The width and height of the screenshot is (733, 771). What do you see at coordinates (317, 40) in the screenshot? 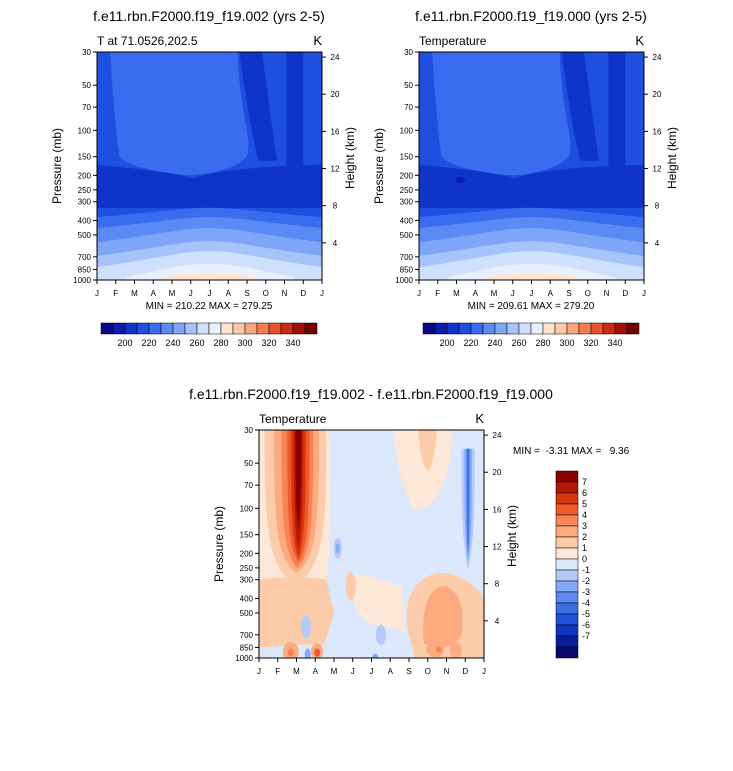
I see `panel-1-unit-label: K` at bounding box center [317, 40].